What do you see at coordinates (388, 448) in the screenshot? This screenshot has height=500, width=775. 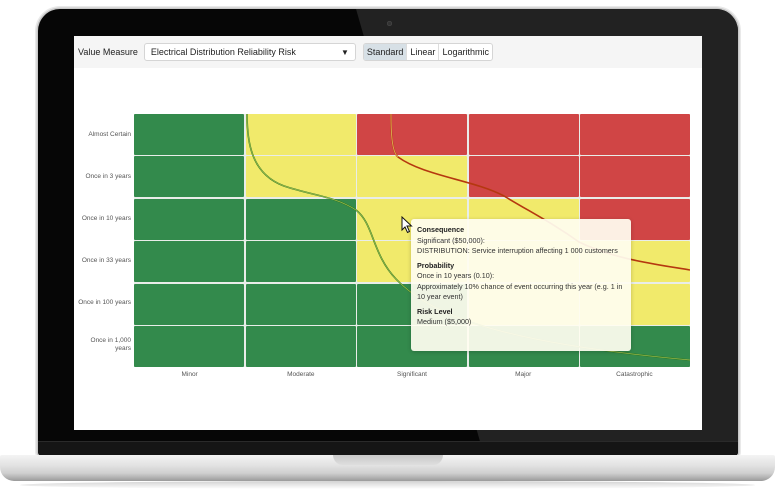 I see `lid-bottom-bezel` at bounding box center [388, 448].